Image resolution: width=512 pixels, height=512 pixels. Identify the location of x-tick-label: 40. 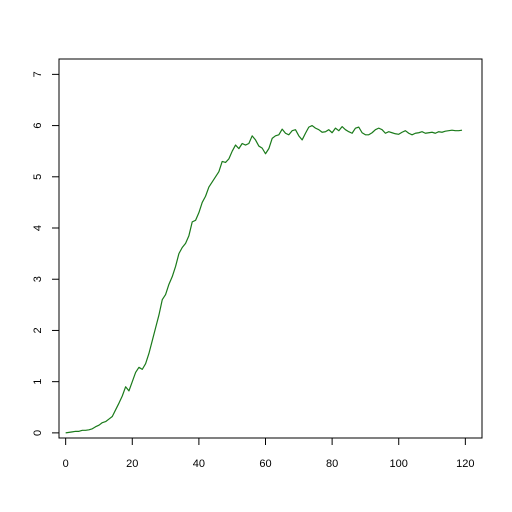
(199, 464).